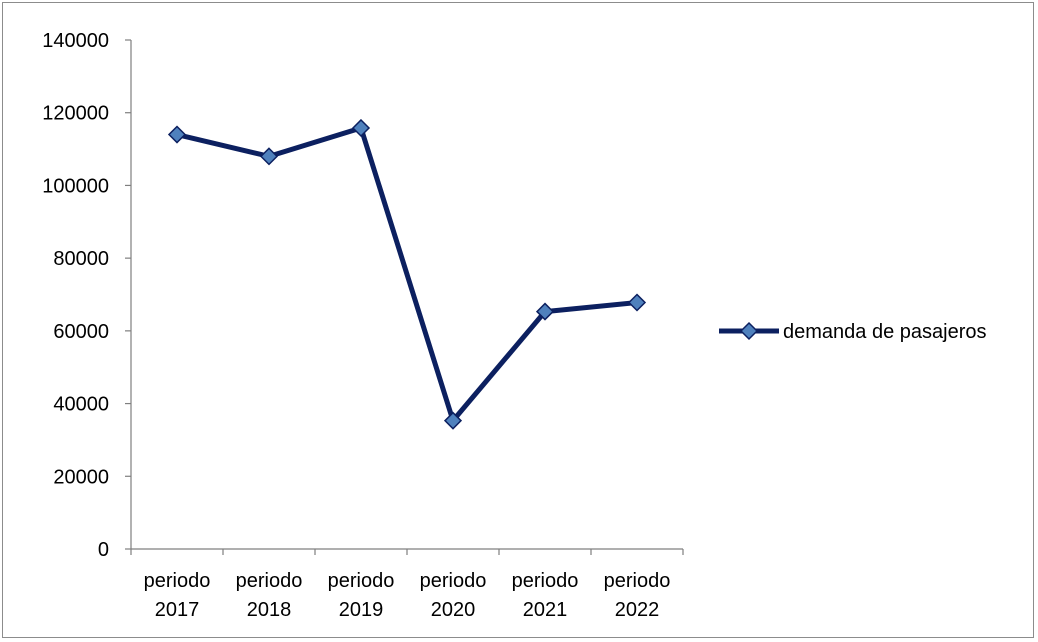  Describe the element at coordinates (637, 595) in the screenshot. I see `x-tick-label: periodo 2022` at that location.